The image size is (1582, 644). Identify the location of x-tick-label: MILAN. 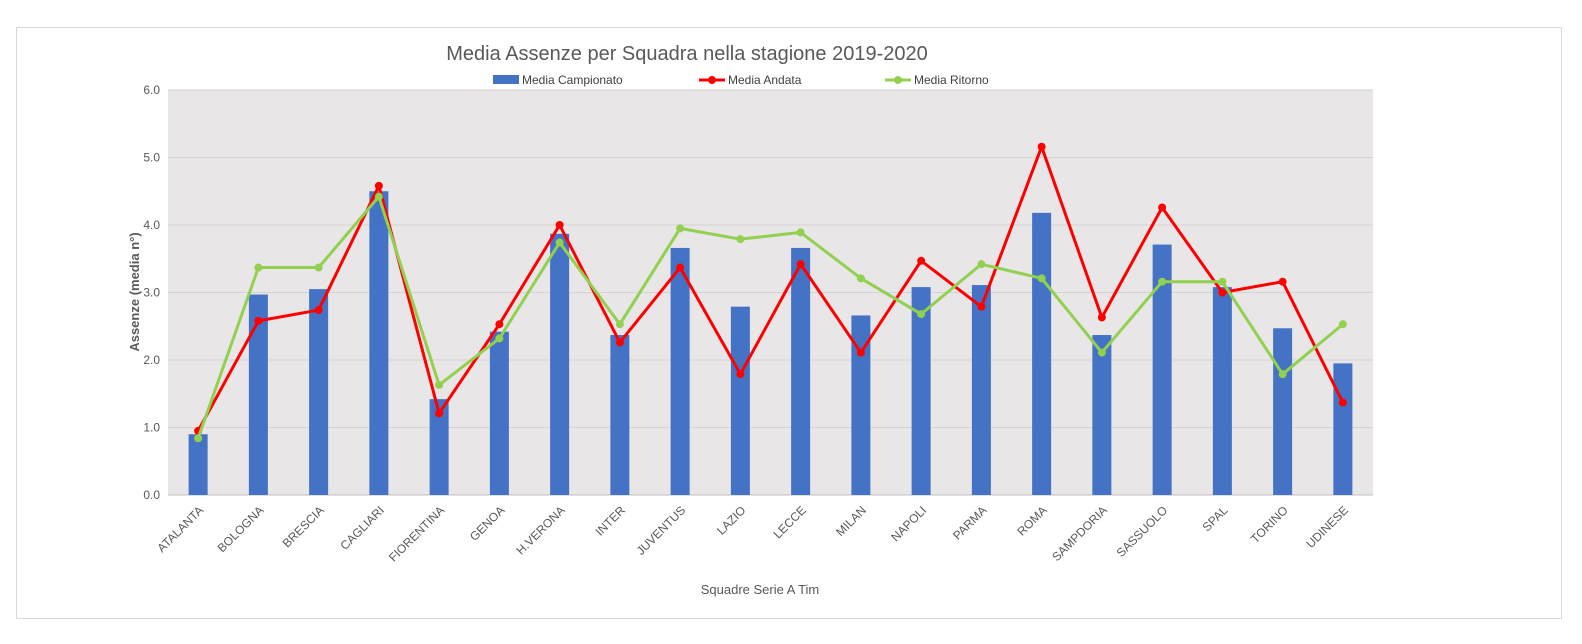
(851, 521).